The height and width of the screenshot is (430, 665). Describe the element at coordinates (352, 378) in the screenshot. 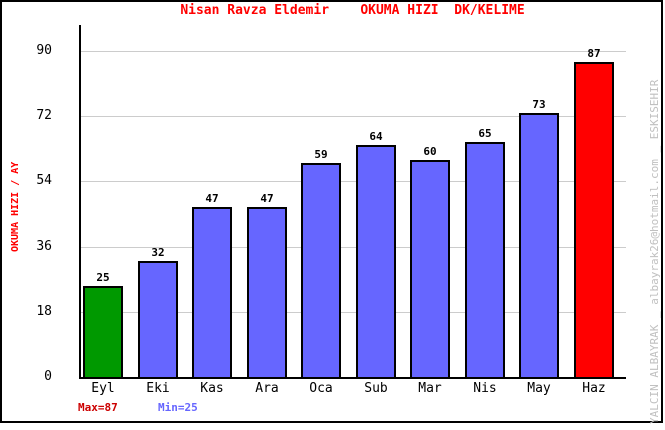

I see `x-axis-line` at that location.